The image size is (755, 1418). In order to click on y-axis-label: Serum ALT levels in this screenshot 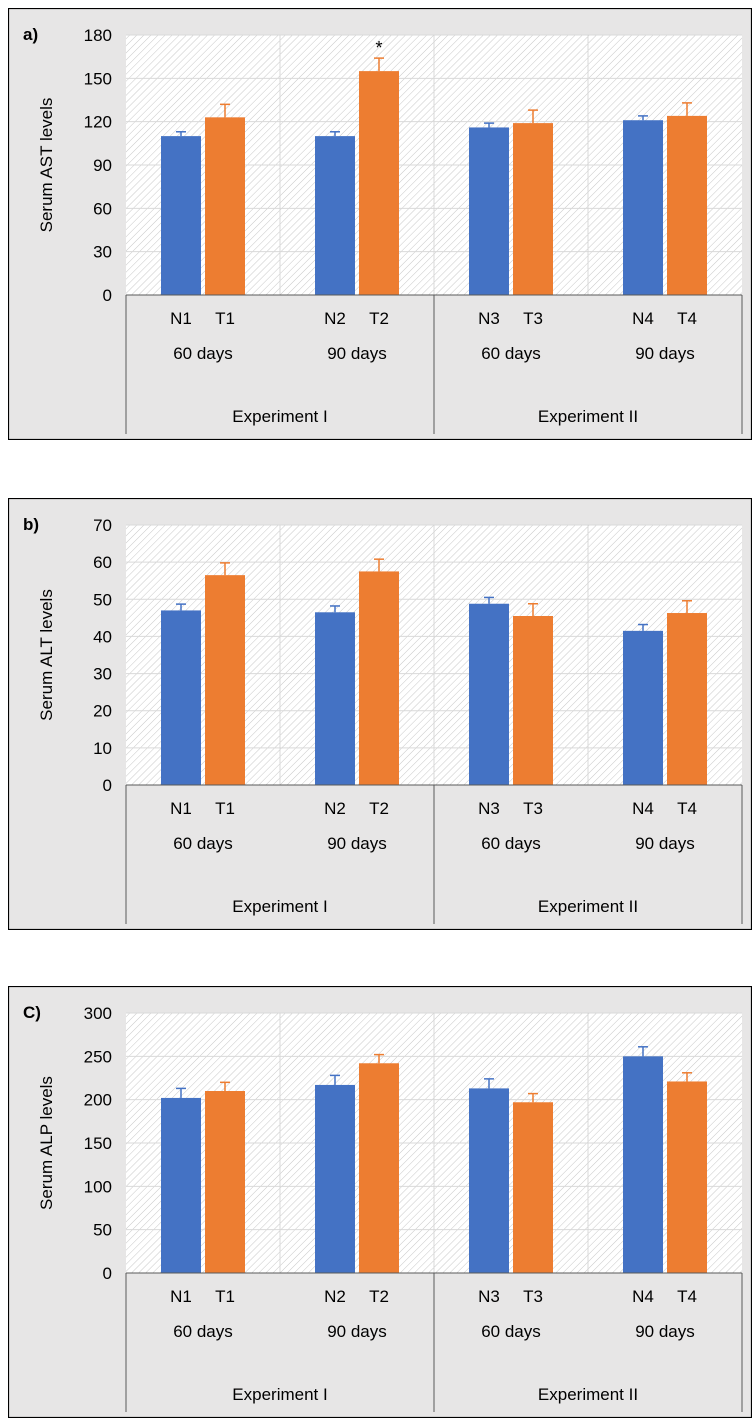, I will do `click(46, 655)`.